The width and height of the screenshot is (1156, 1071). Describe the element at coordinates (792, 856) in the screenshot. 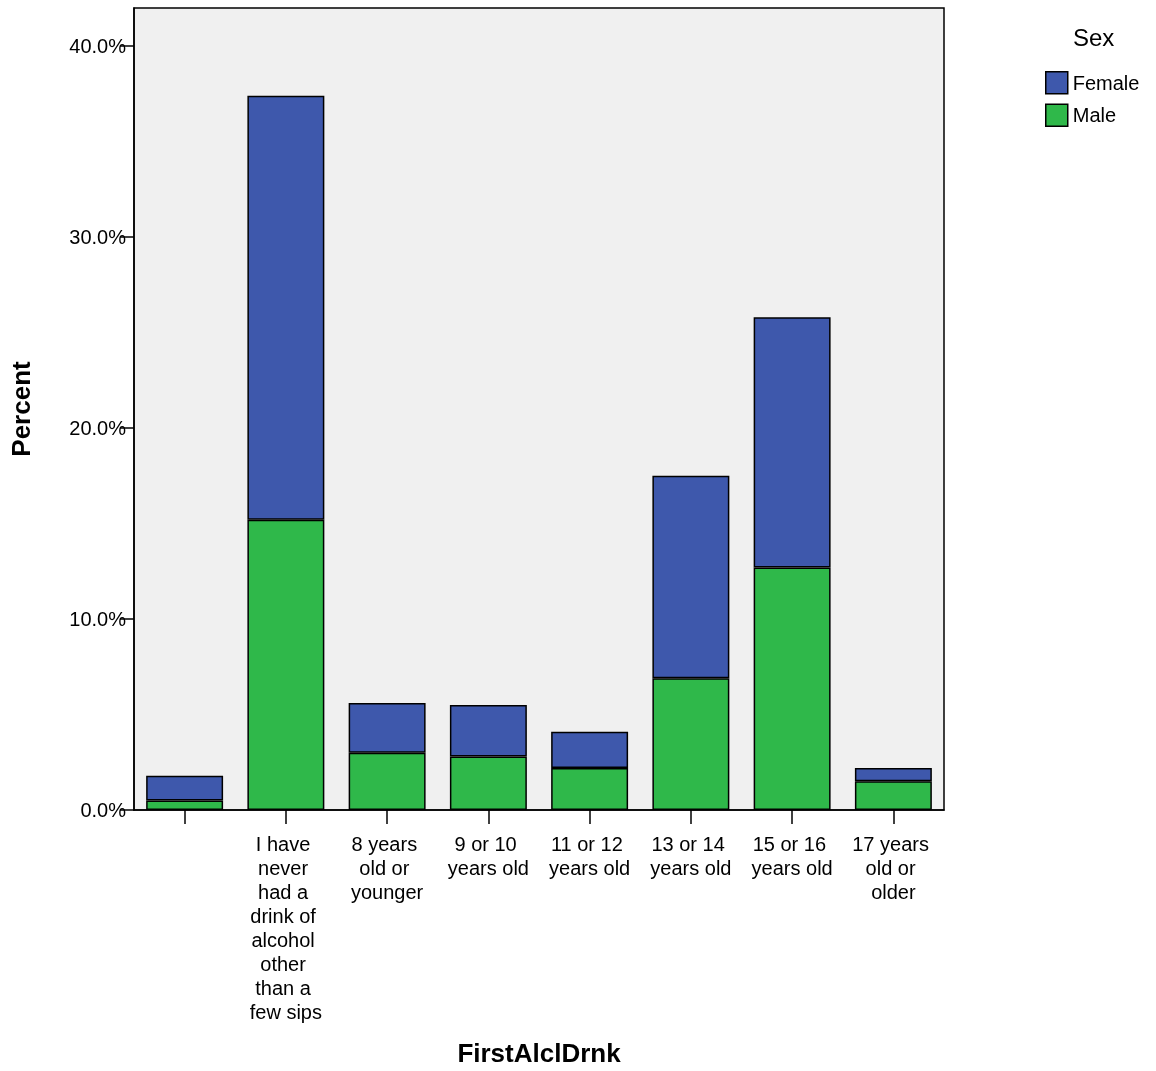

I see `x-tick-label: 15 or 16 years old` at that location.